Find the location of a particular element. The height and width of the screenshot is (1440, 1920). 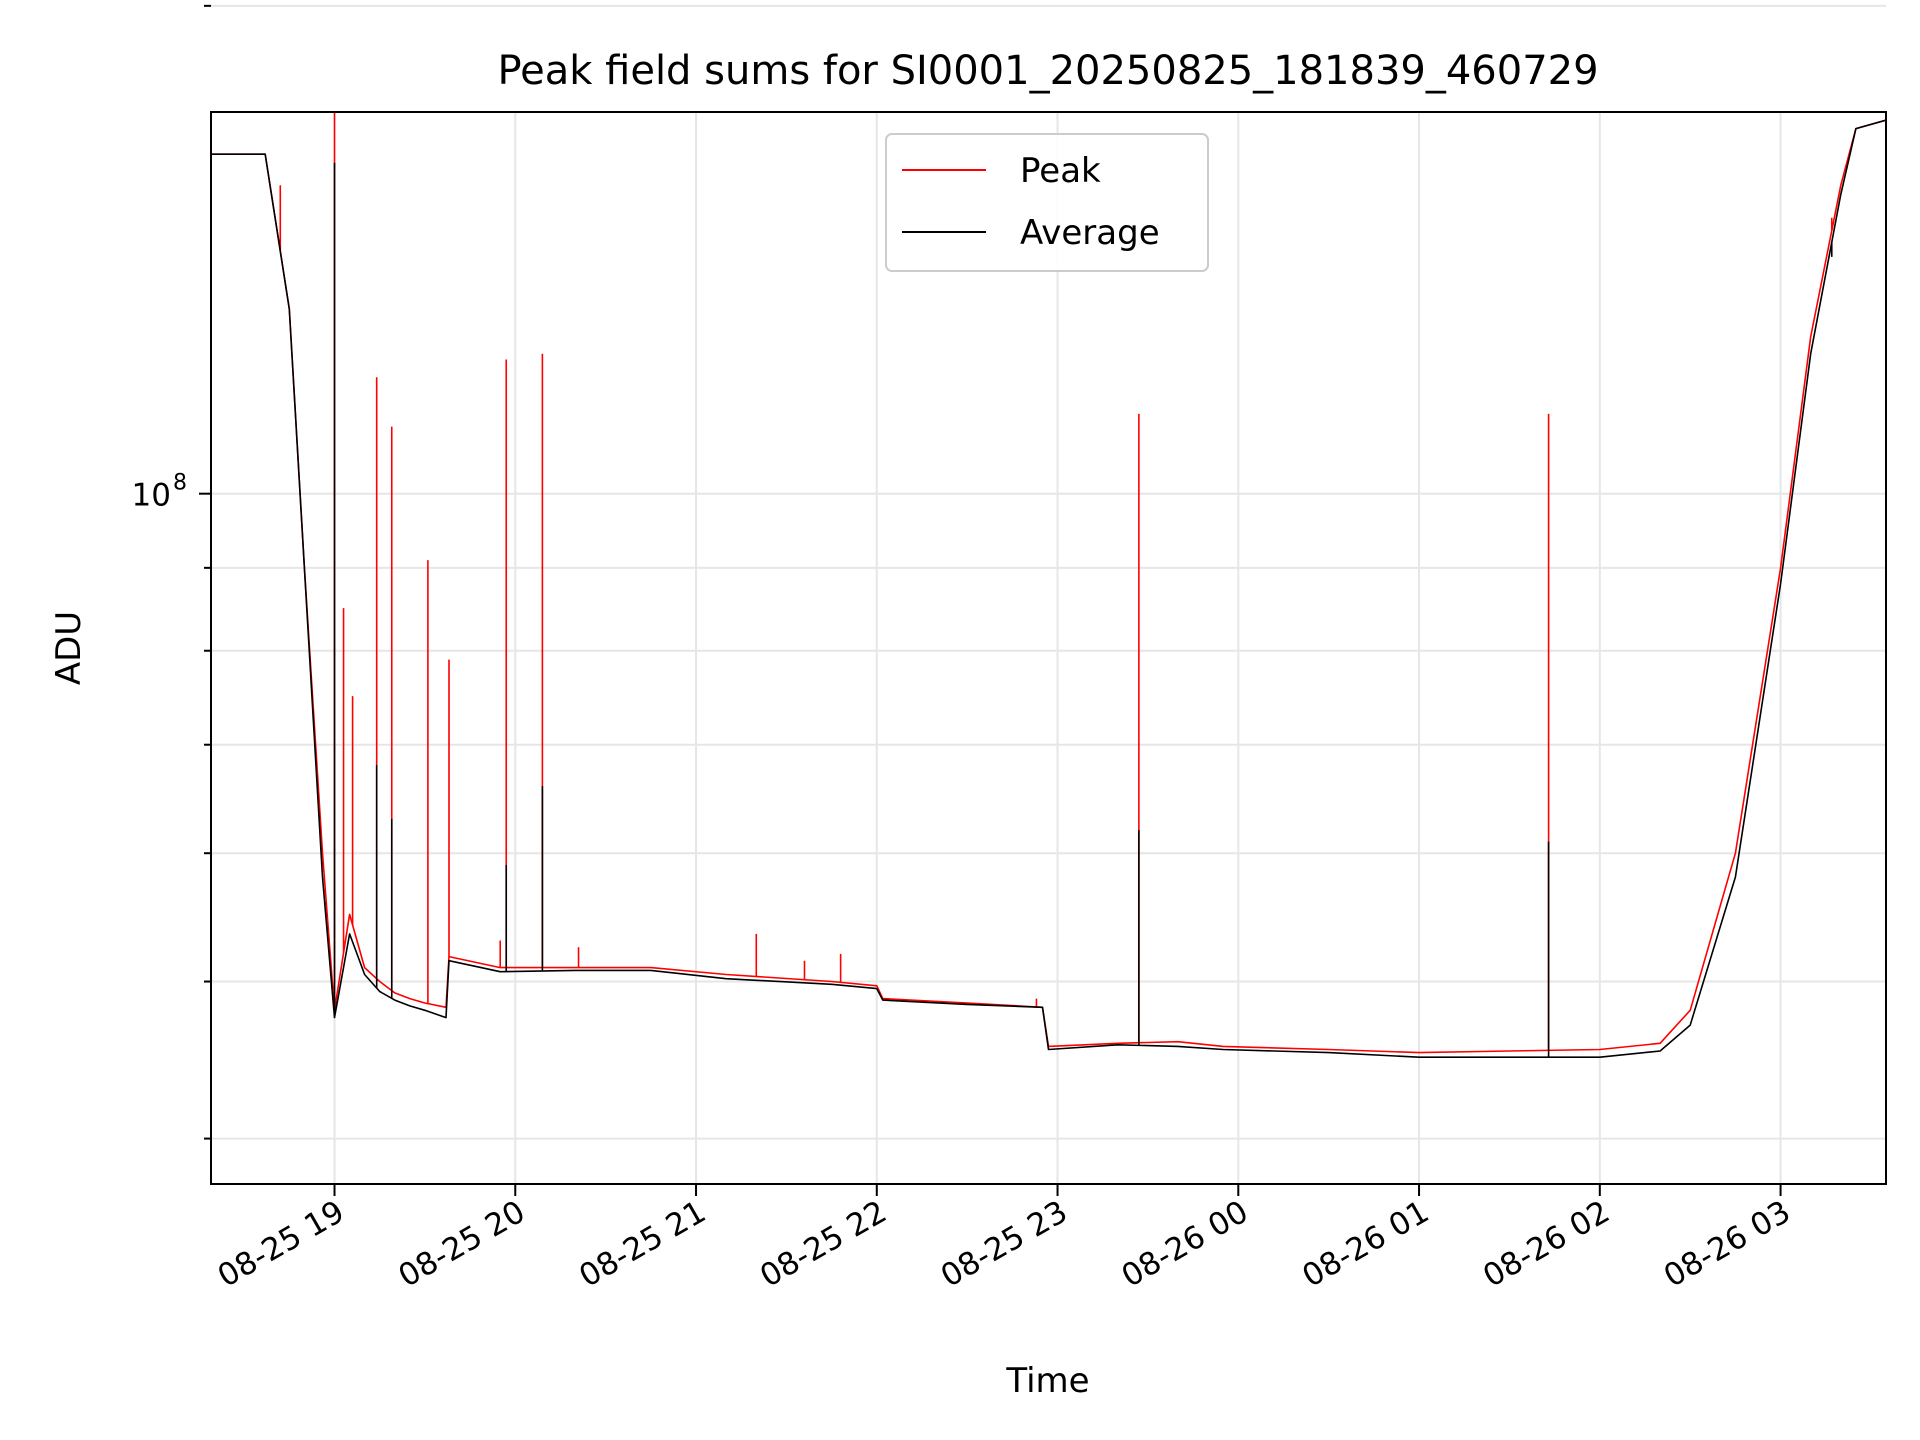

x-axis-label: Time is located at coordinates (1047, 1381).